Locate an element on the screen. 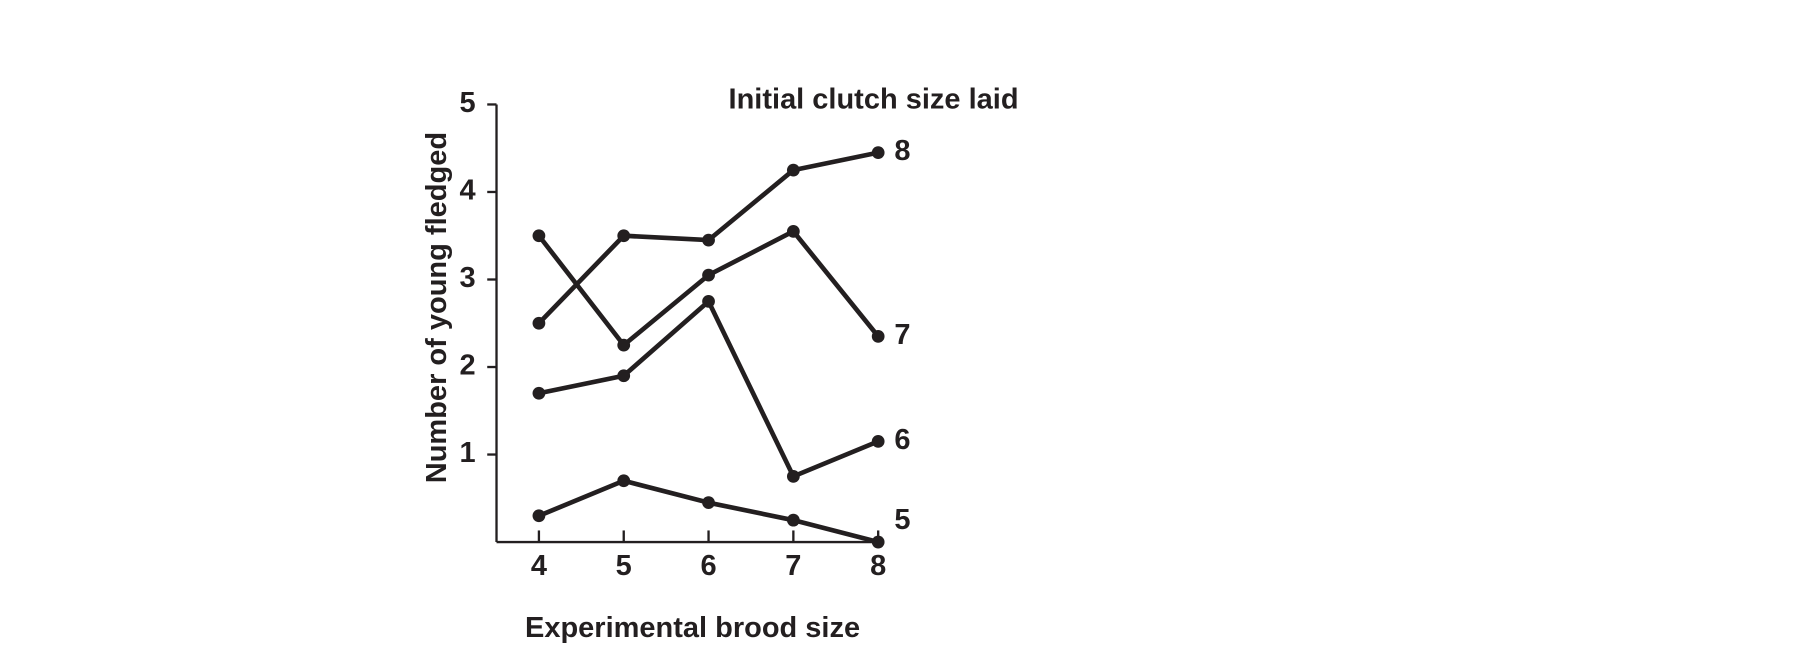  x-tick-label: 8 is located at coordinates (878, 566).